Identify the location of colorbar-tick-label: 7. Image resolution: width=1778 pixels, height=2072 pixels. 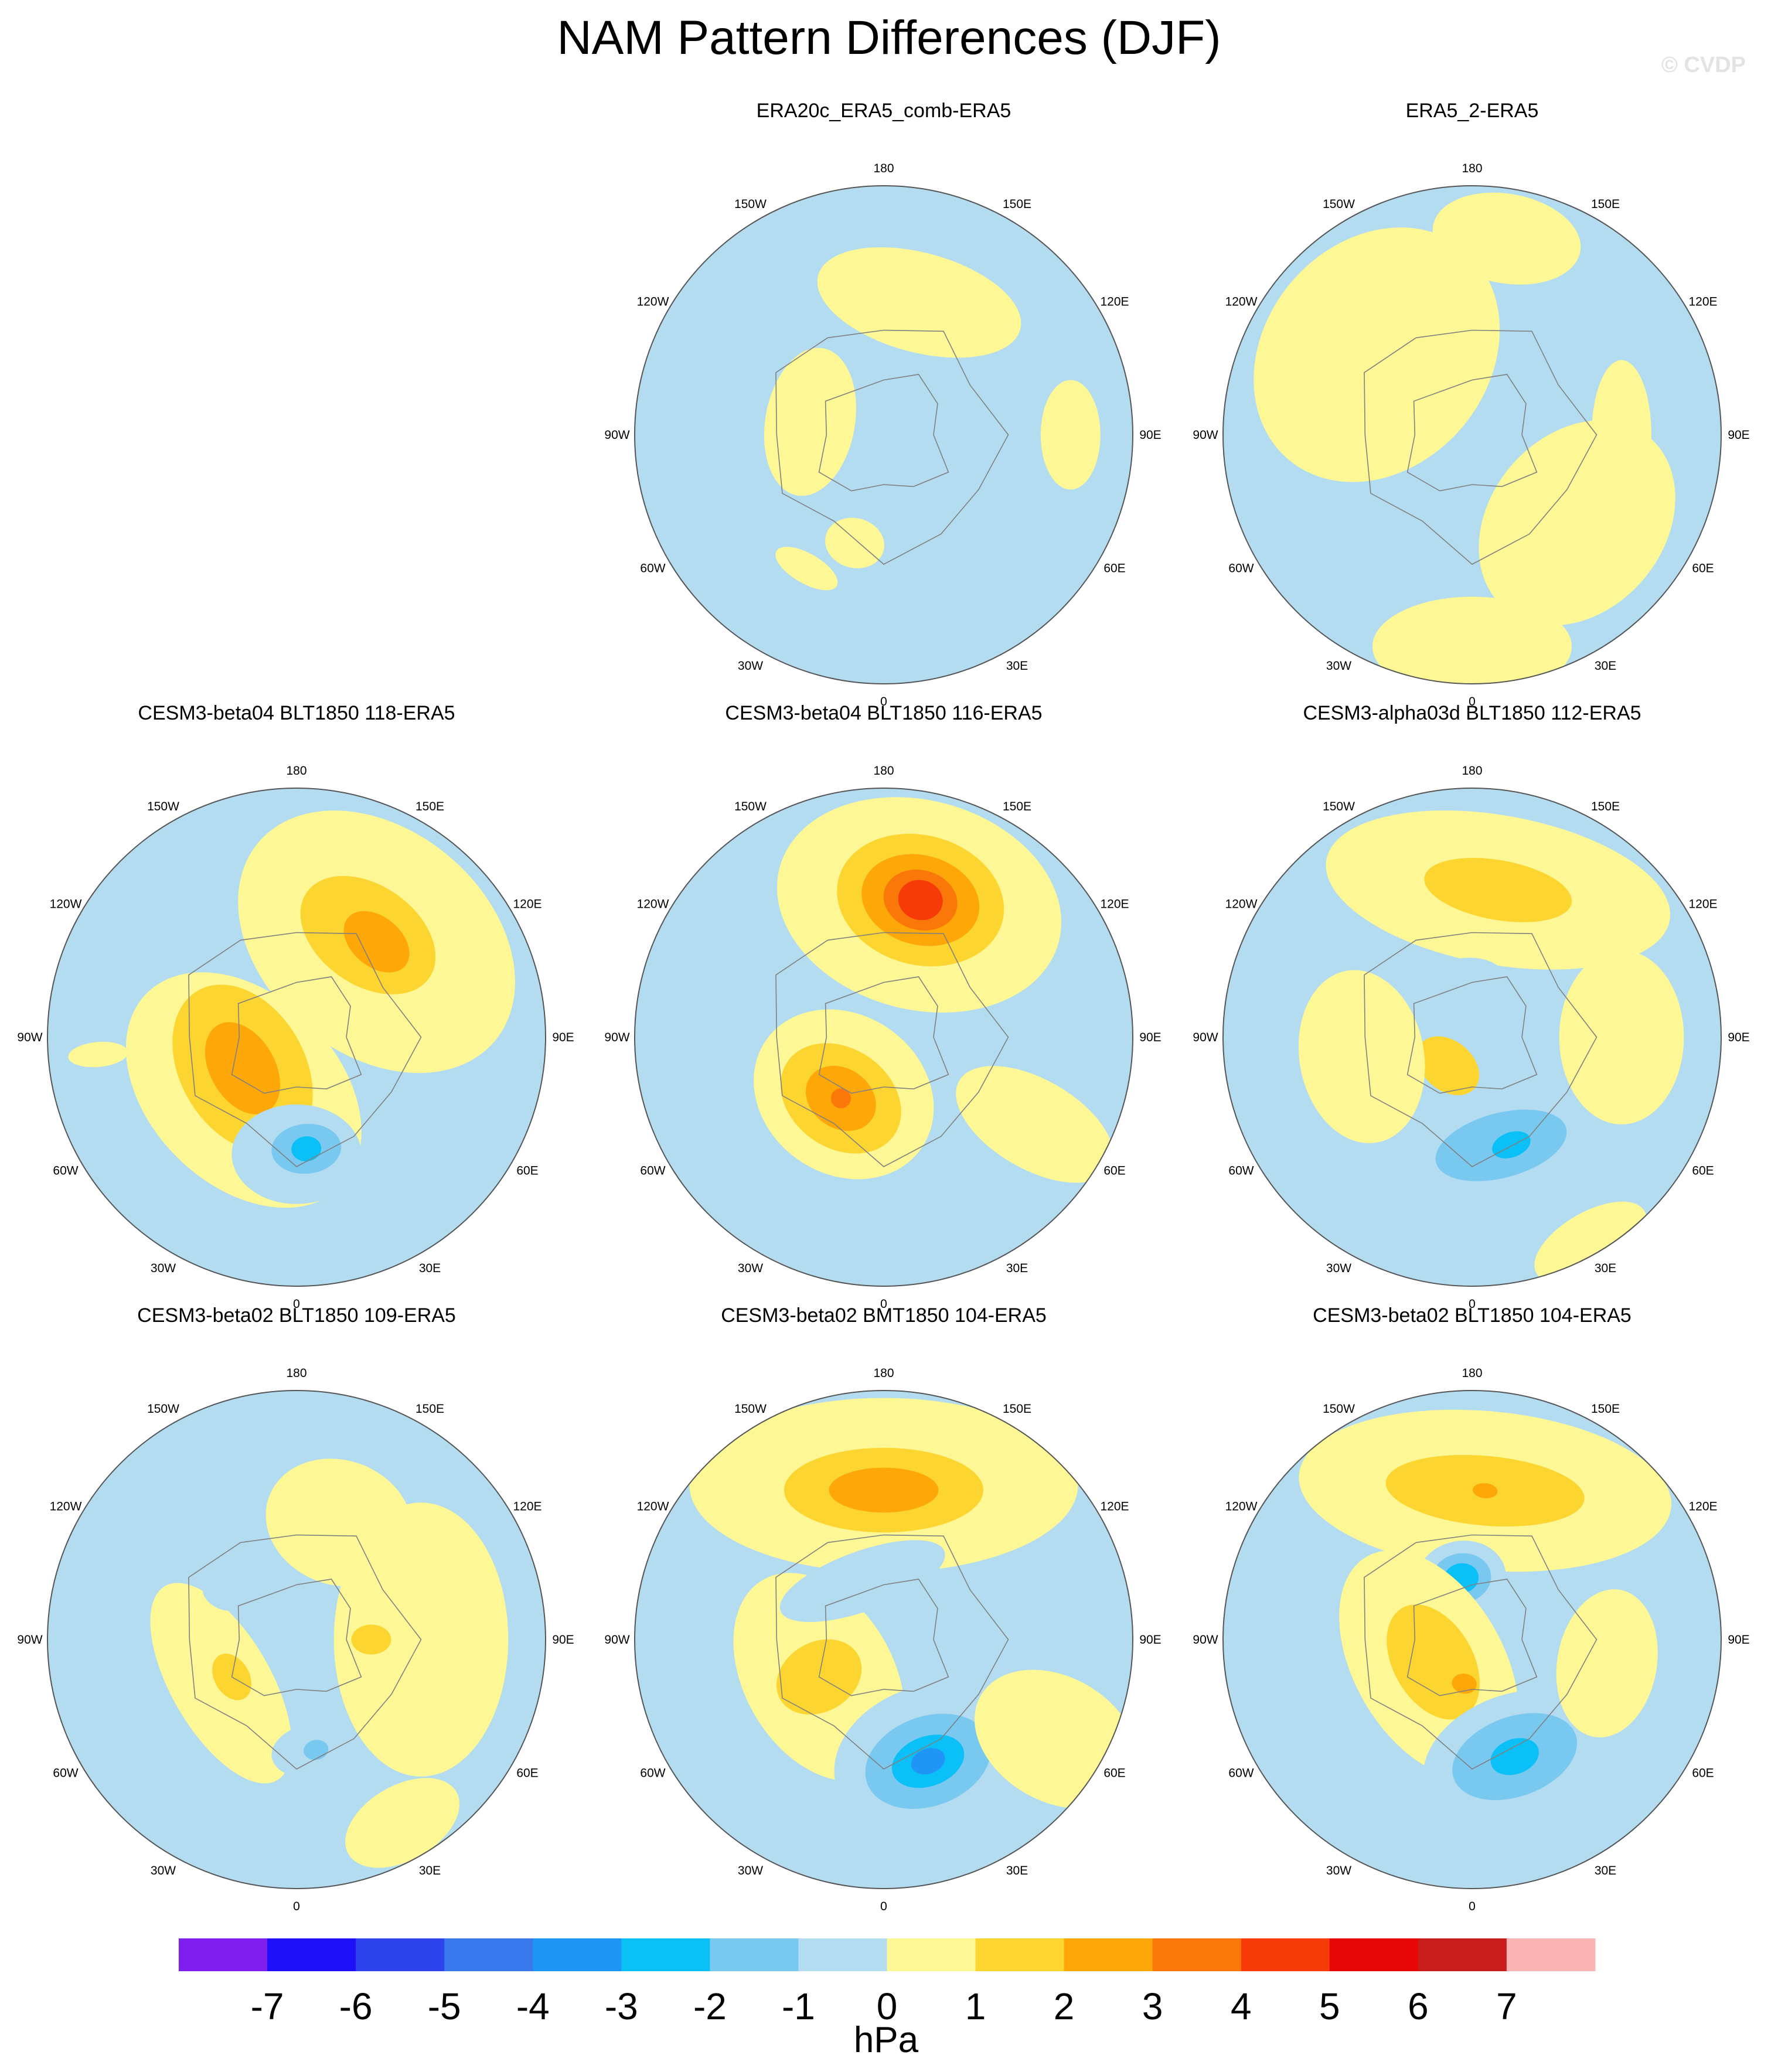
(1506, 2006).